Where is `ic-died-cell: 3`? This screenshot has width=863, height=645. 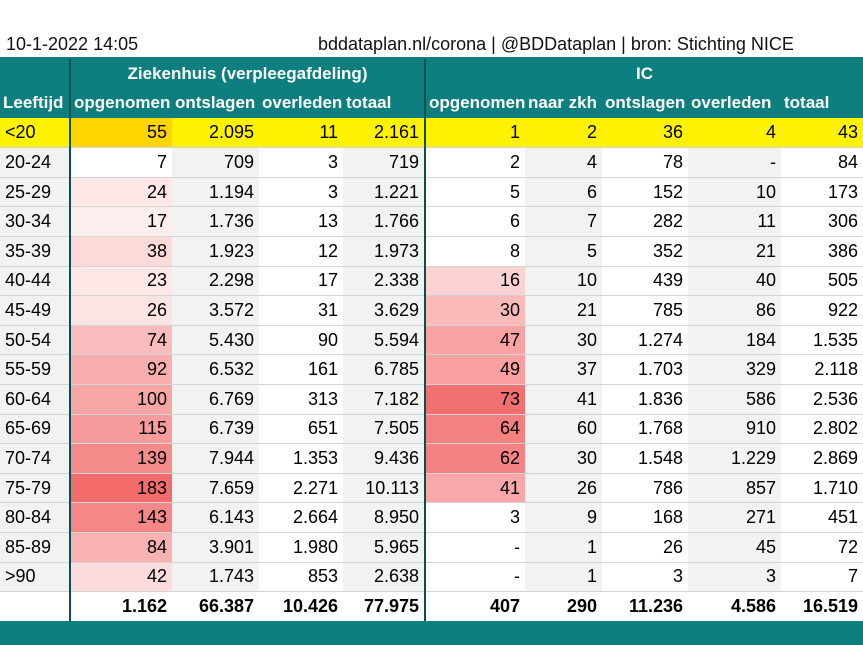 ic-died-cell: 3 is located at coordinates (735, 577).